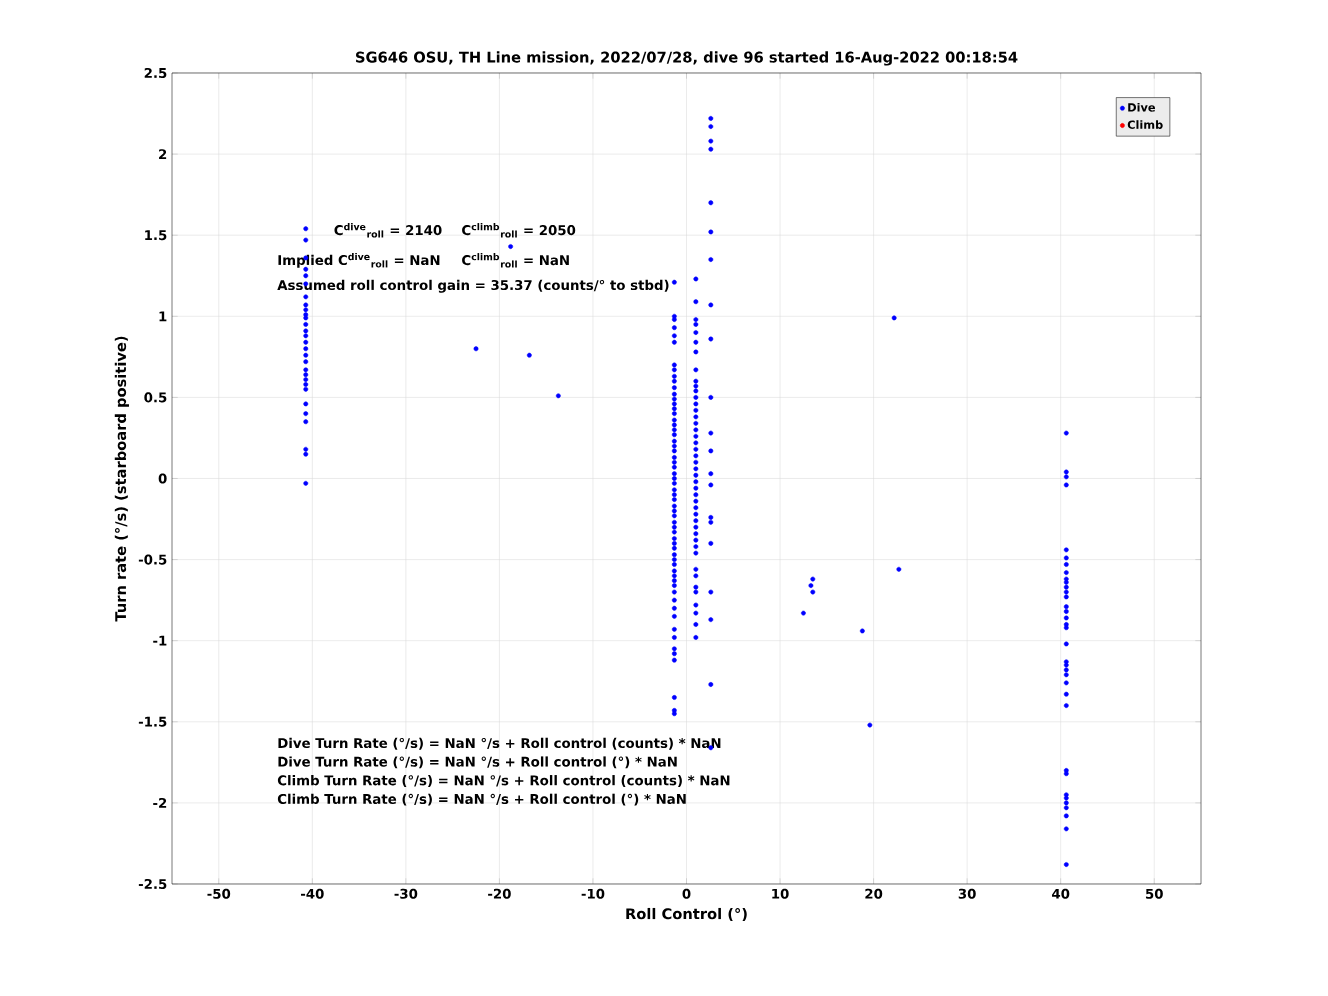 The width and height of the screenshot is (1328, 996). What do you see at coordinates (388, 230) in the screenshot?
I see `annotation: C$^{dive}$$_{roll}$ = 2140` at bounding box center [388, 230].